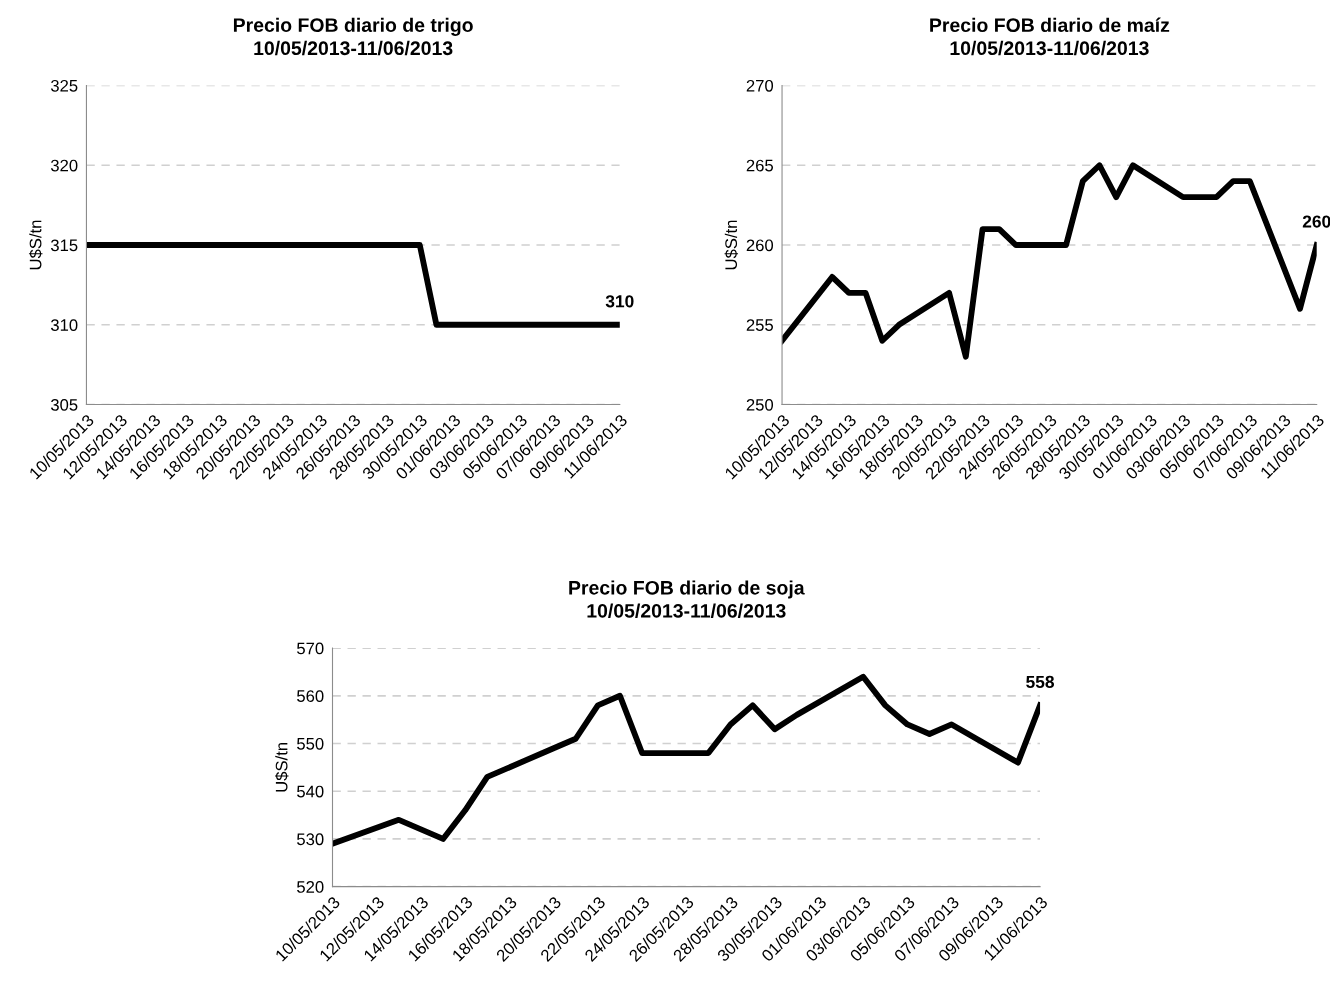 Image resolution: width=1330 pixels, height=994 pixels. What do you see at coordinates (1316, 221) in the screenshot?
I see `data-label: 260` at bounding box center [1316, 221].